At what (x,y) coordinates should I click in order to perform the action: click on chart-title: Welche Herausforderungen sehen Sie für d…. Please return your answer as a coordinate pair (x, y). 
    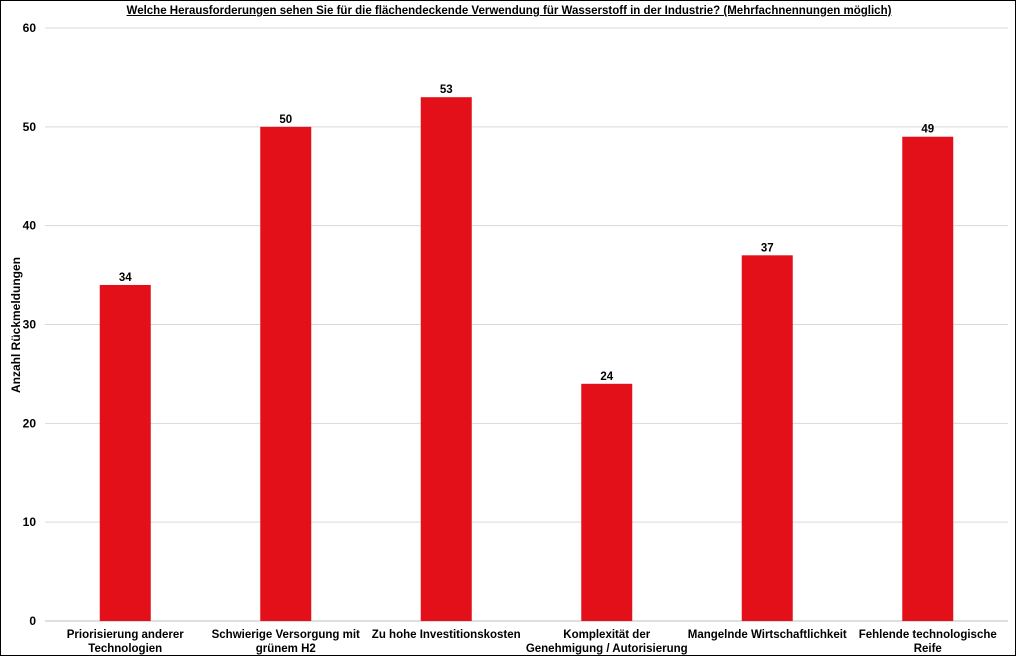
    Looking at the image, I should click on (509, 11).